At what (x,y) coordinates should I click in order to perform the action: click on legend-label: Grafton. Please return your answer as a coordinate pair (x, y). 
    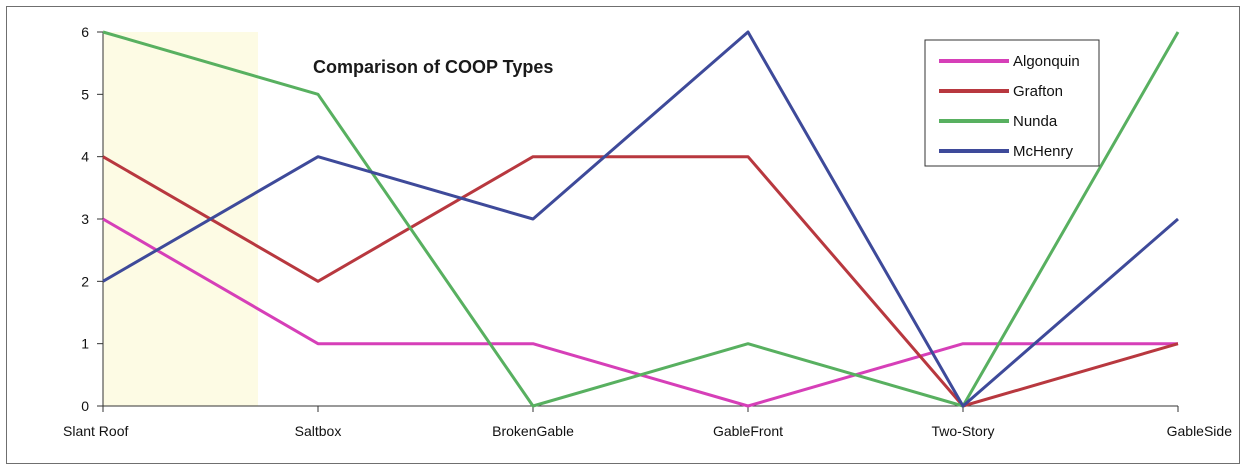
    Looking at the image, I should click on (1038, 91).